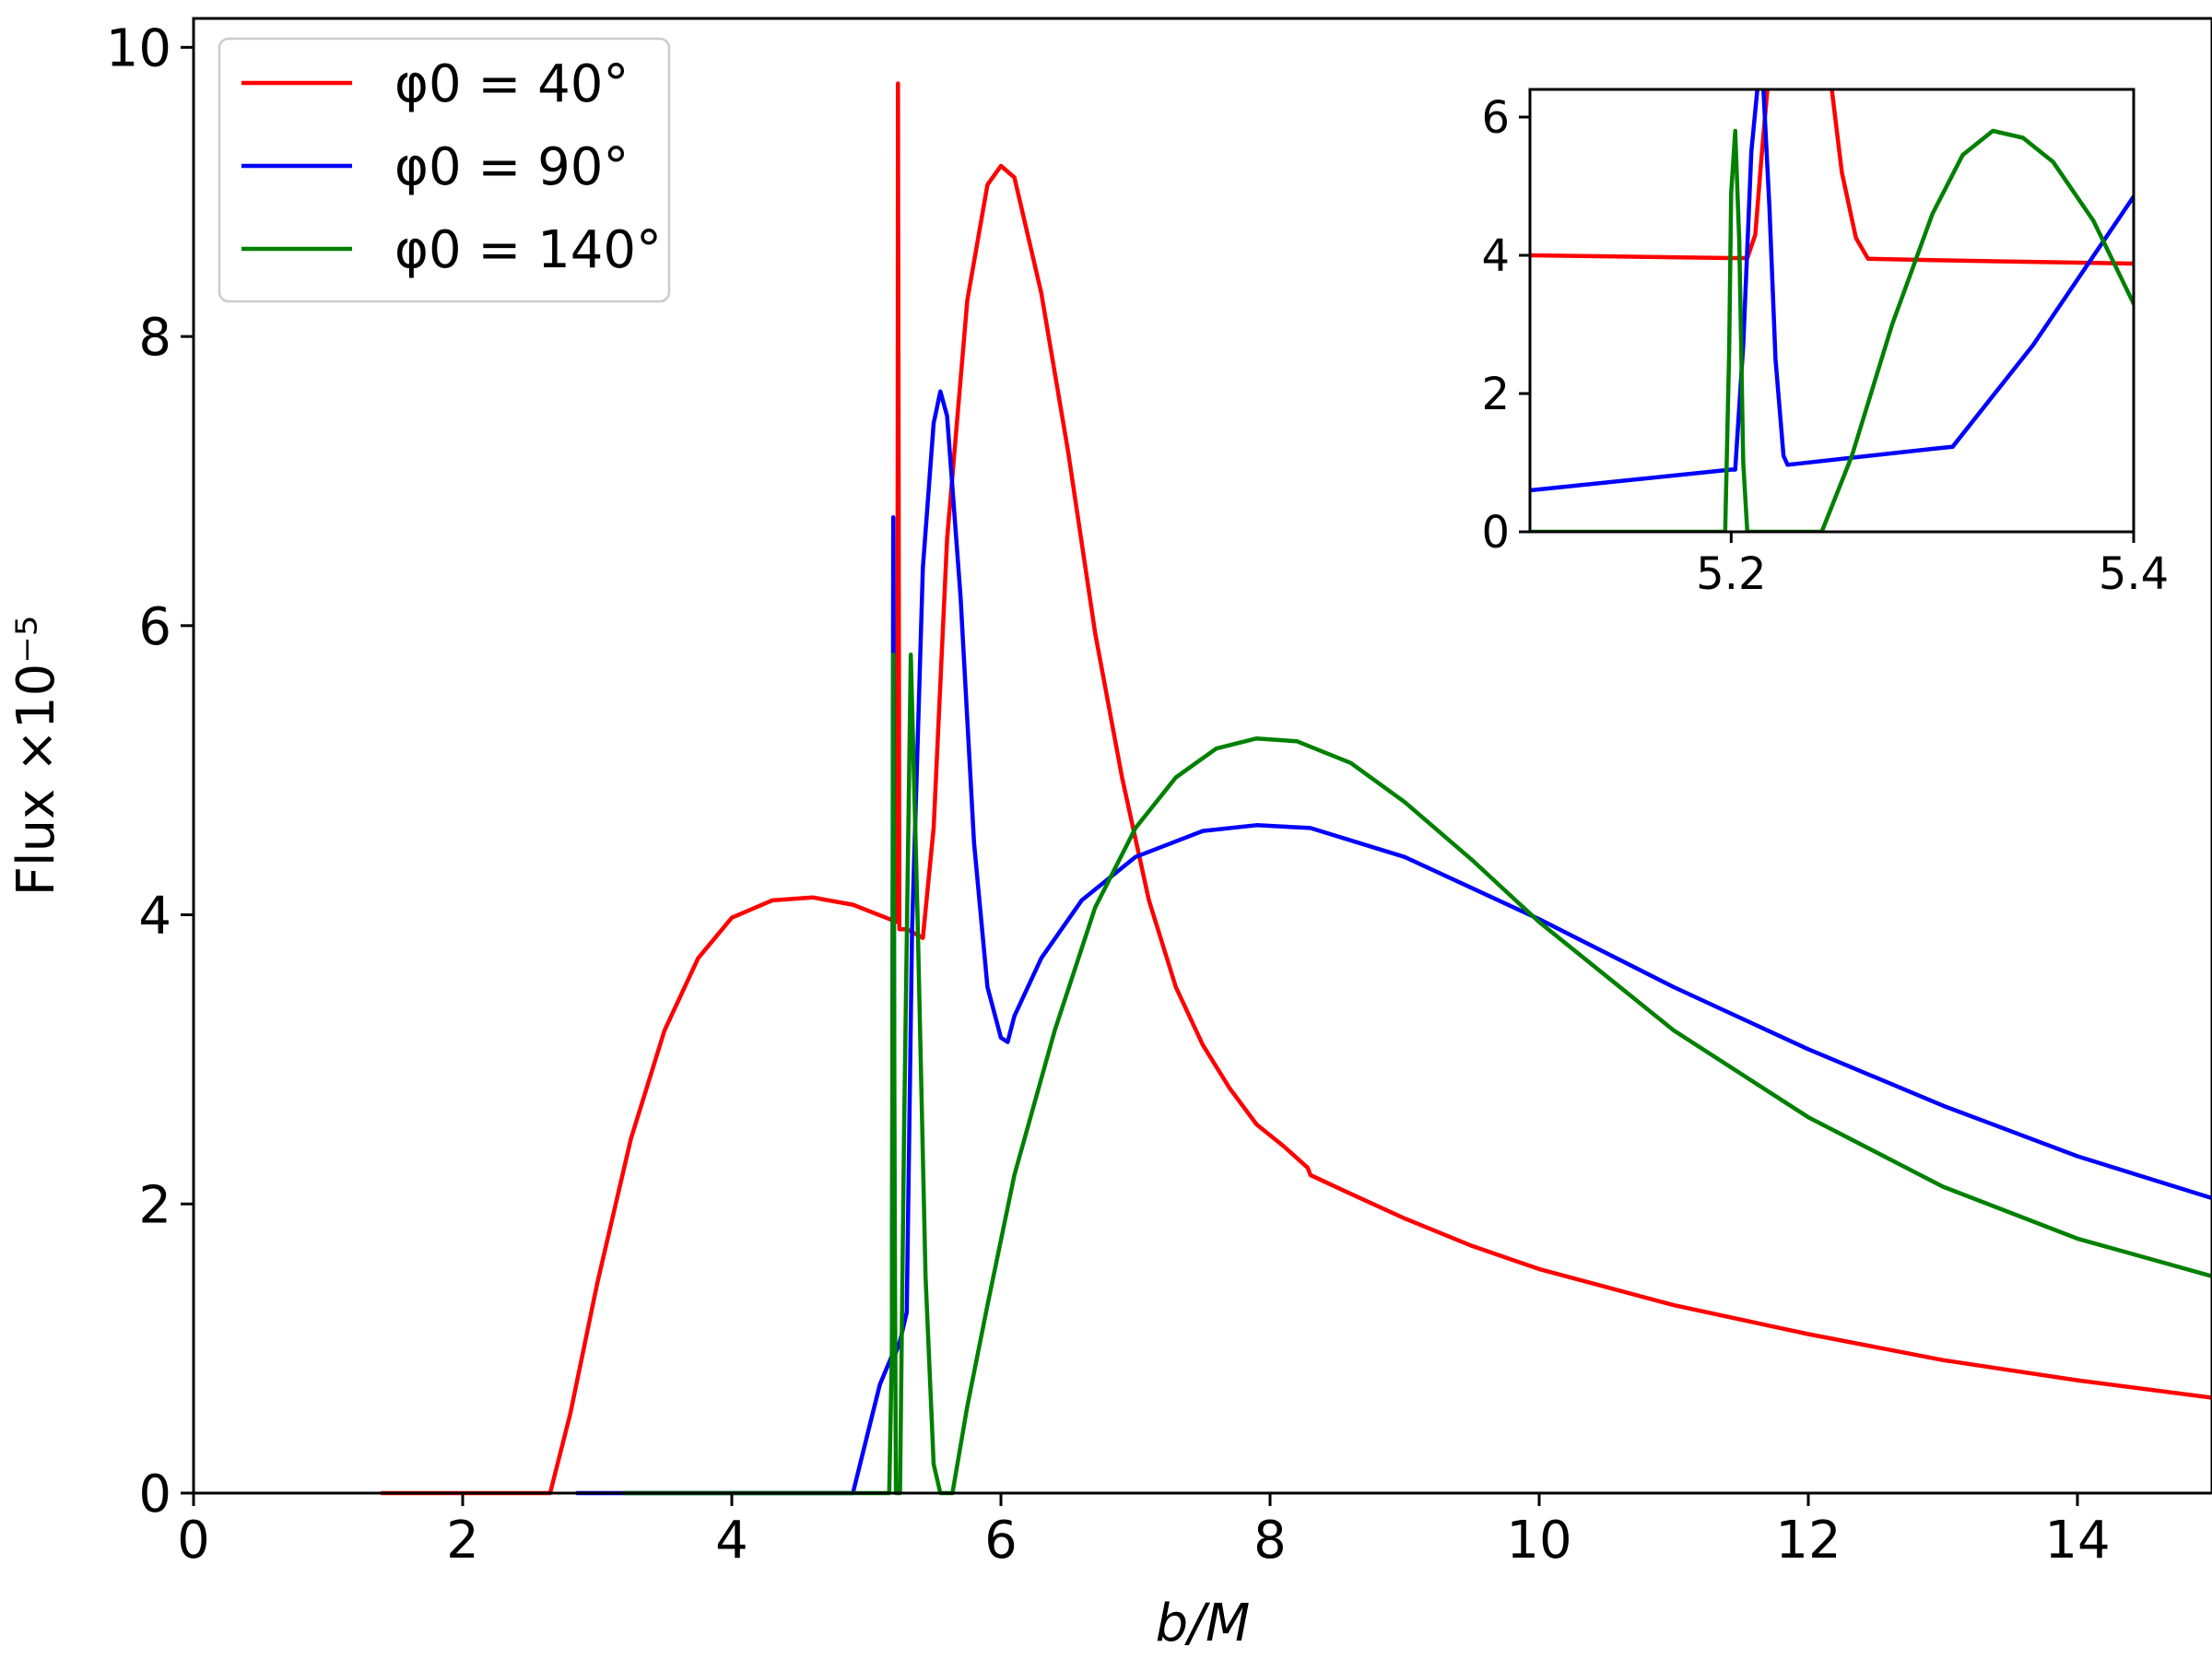 Image resolution: width=2212 pixels, height=1659 pixels. I want to click on x-tick-label: 4, so click(731, 1541).